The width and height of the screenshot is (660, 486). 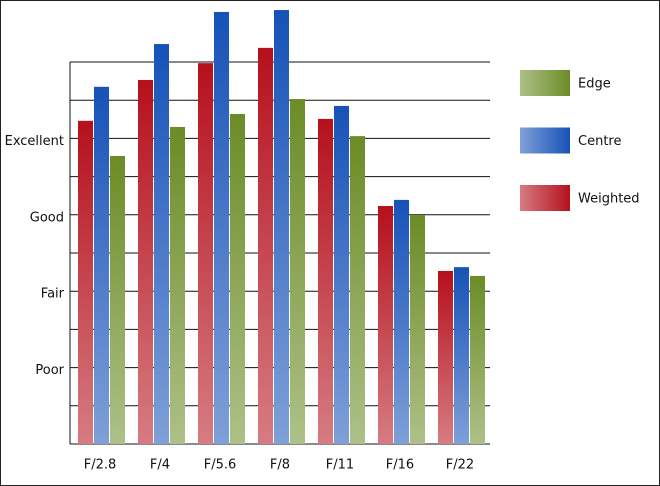 What do you see at coordinates (340, 465) in the screenshot?
I see `x-tick-label: F/11` at bounding box center [340, 465].